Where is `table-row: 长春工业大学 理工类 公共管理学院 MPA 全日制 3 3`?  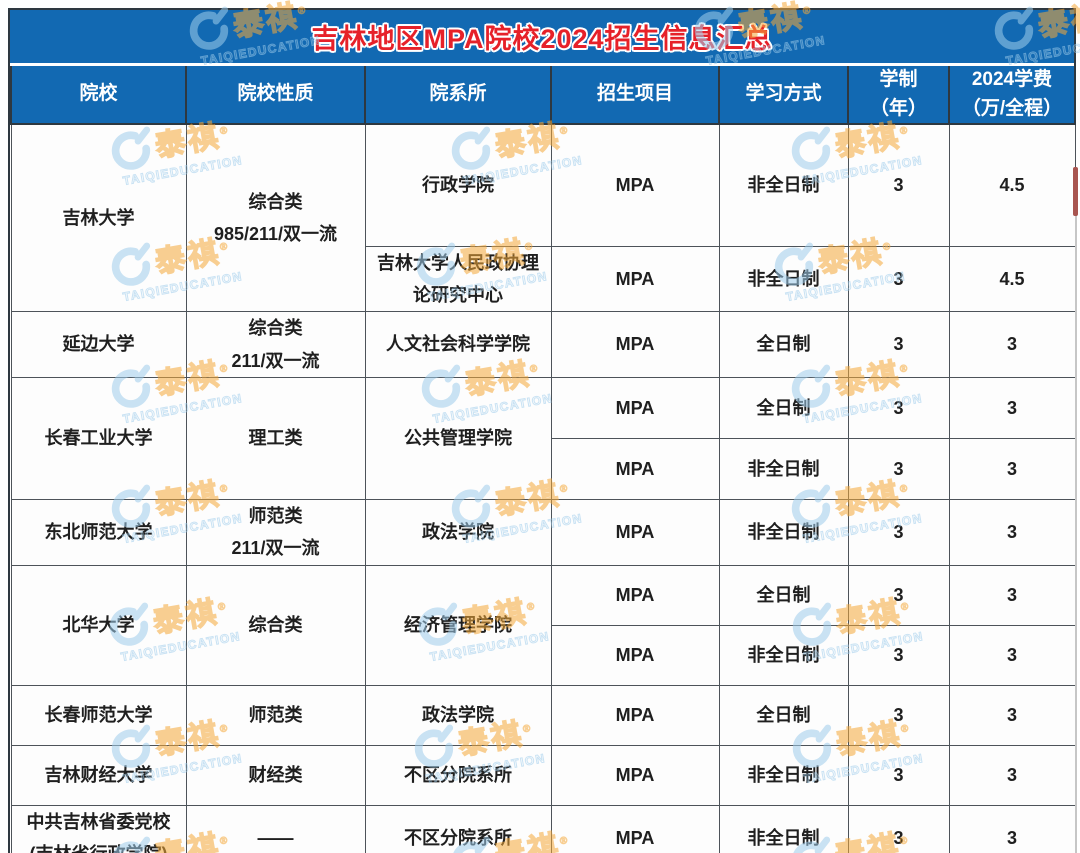 table-row: 长春工业大学 理工类 公共管理学院 MPA 全日制 3 3 is located at coordinates (543, 439).